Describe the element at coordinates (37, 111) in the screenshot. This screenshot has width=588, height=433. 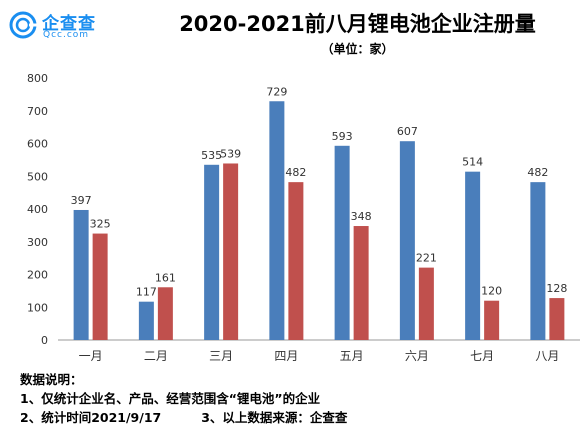
I see `y-tick-label: 700` at that location.